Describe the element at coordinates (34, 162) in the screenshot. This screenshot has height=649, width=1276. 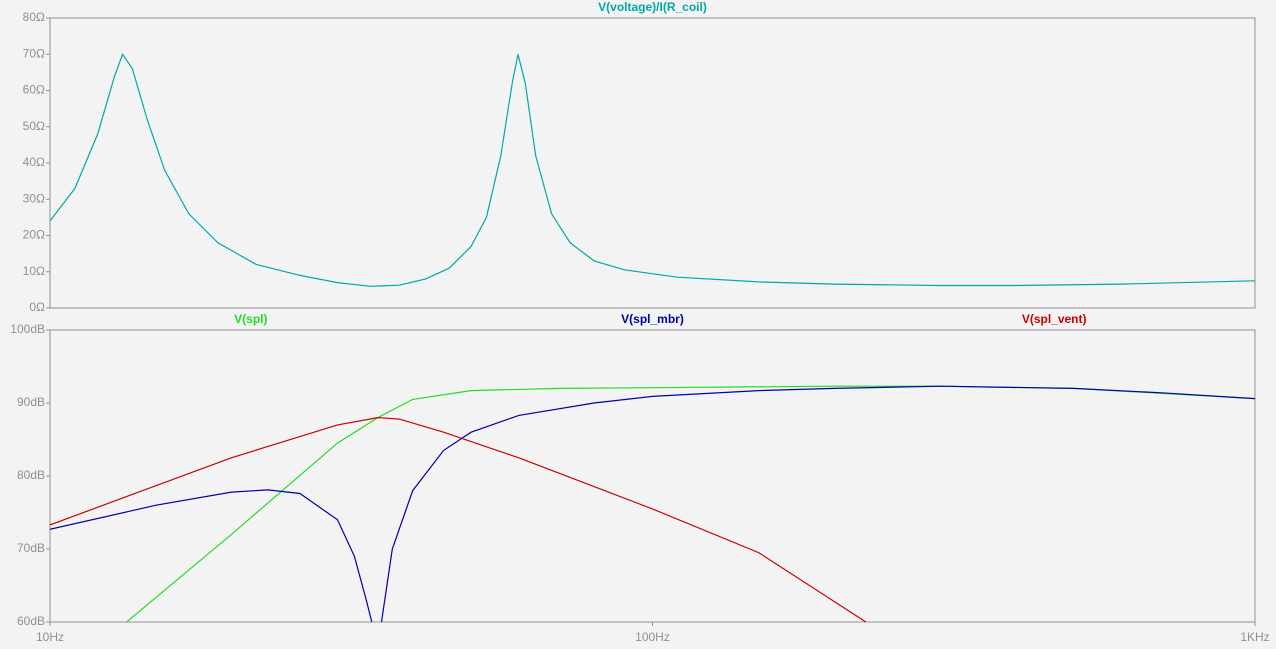
I see `y-tick-label: 40Ω` at that location.